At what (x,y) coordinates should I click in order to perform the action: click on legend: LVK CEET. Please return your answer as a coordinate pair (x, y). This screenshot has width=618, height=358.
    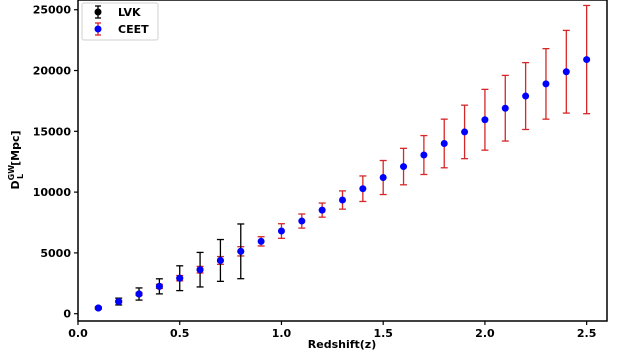
    Looking at the image, I should click on (120, 21).